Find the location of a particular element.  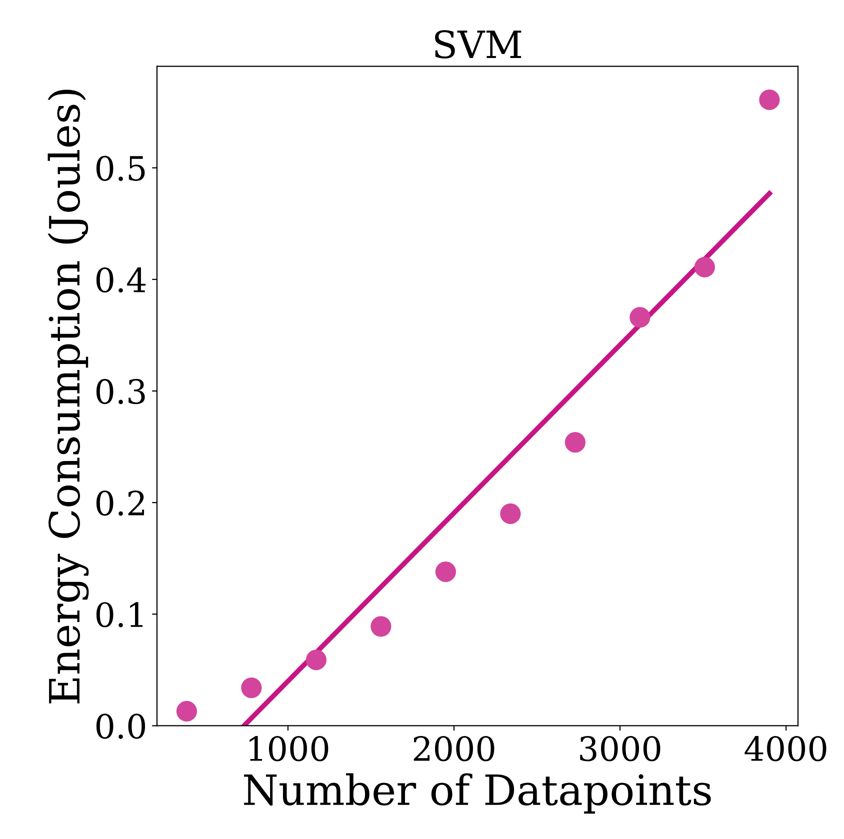

y-axis-title: Energy Consumption (Joules) is located at coordinates (68, 397).